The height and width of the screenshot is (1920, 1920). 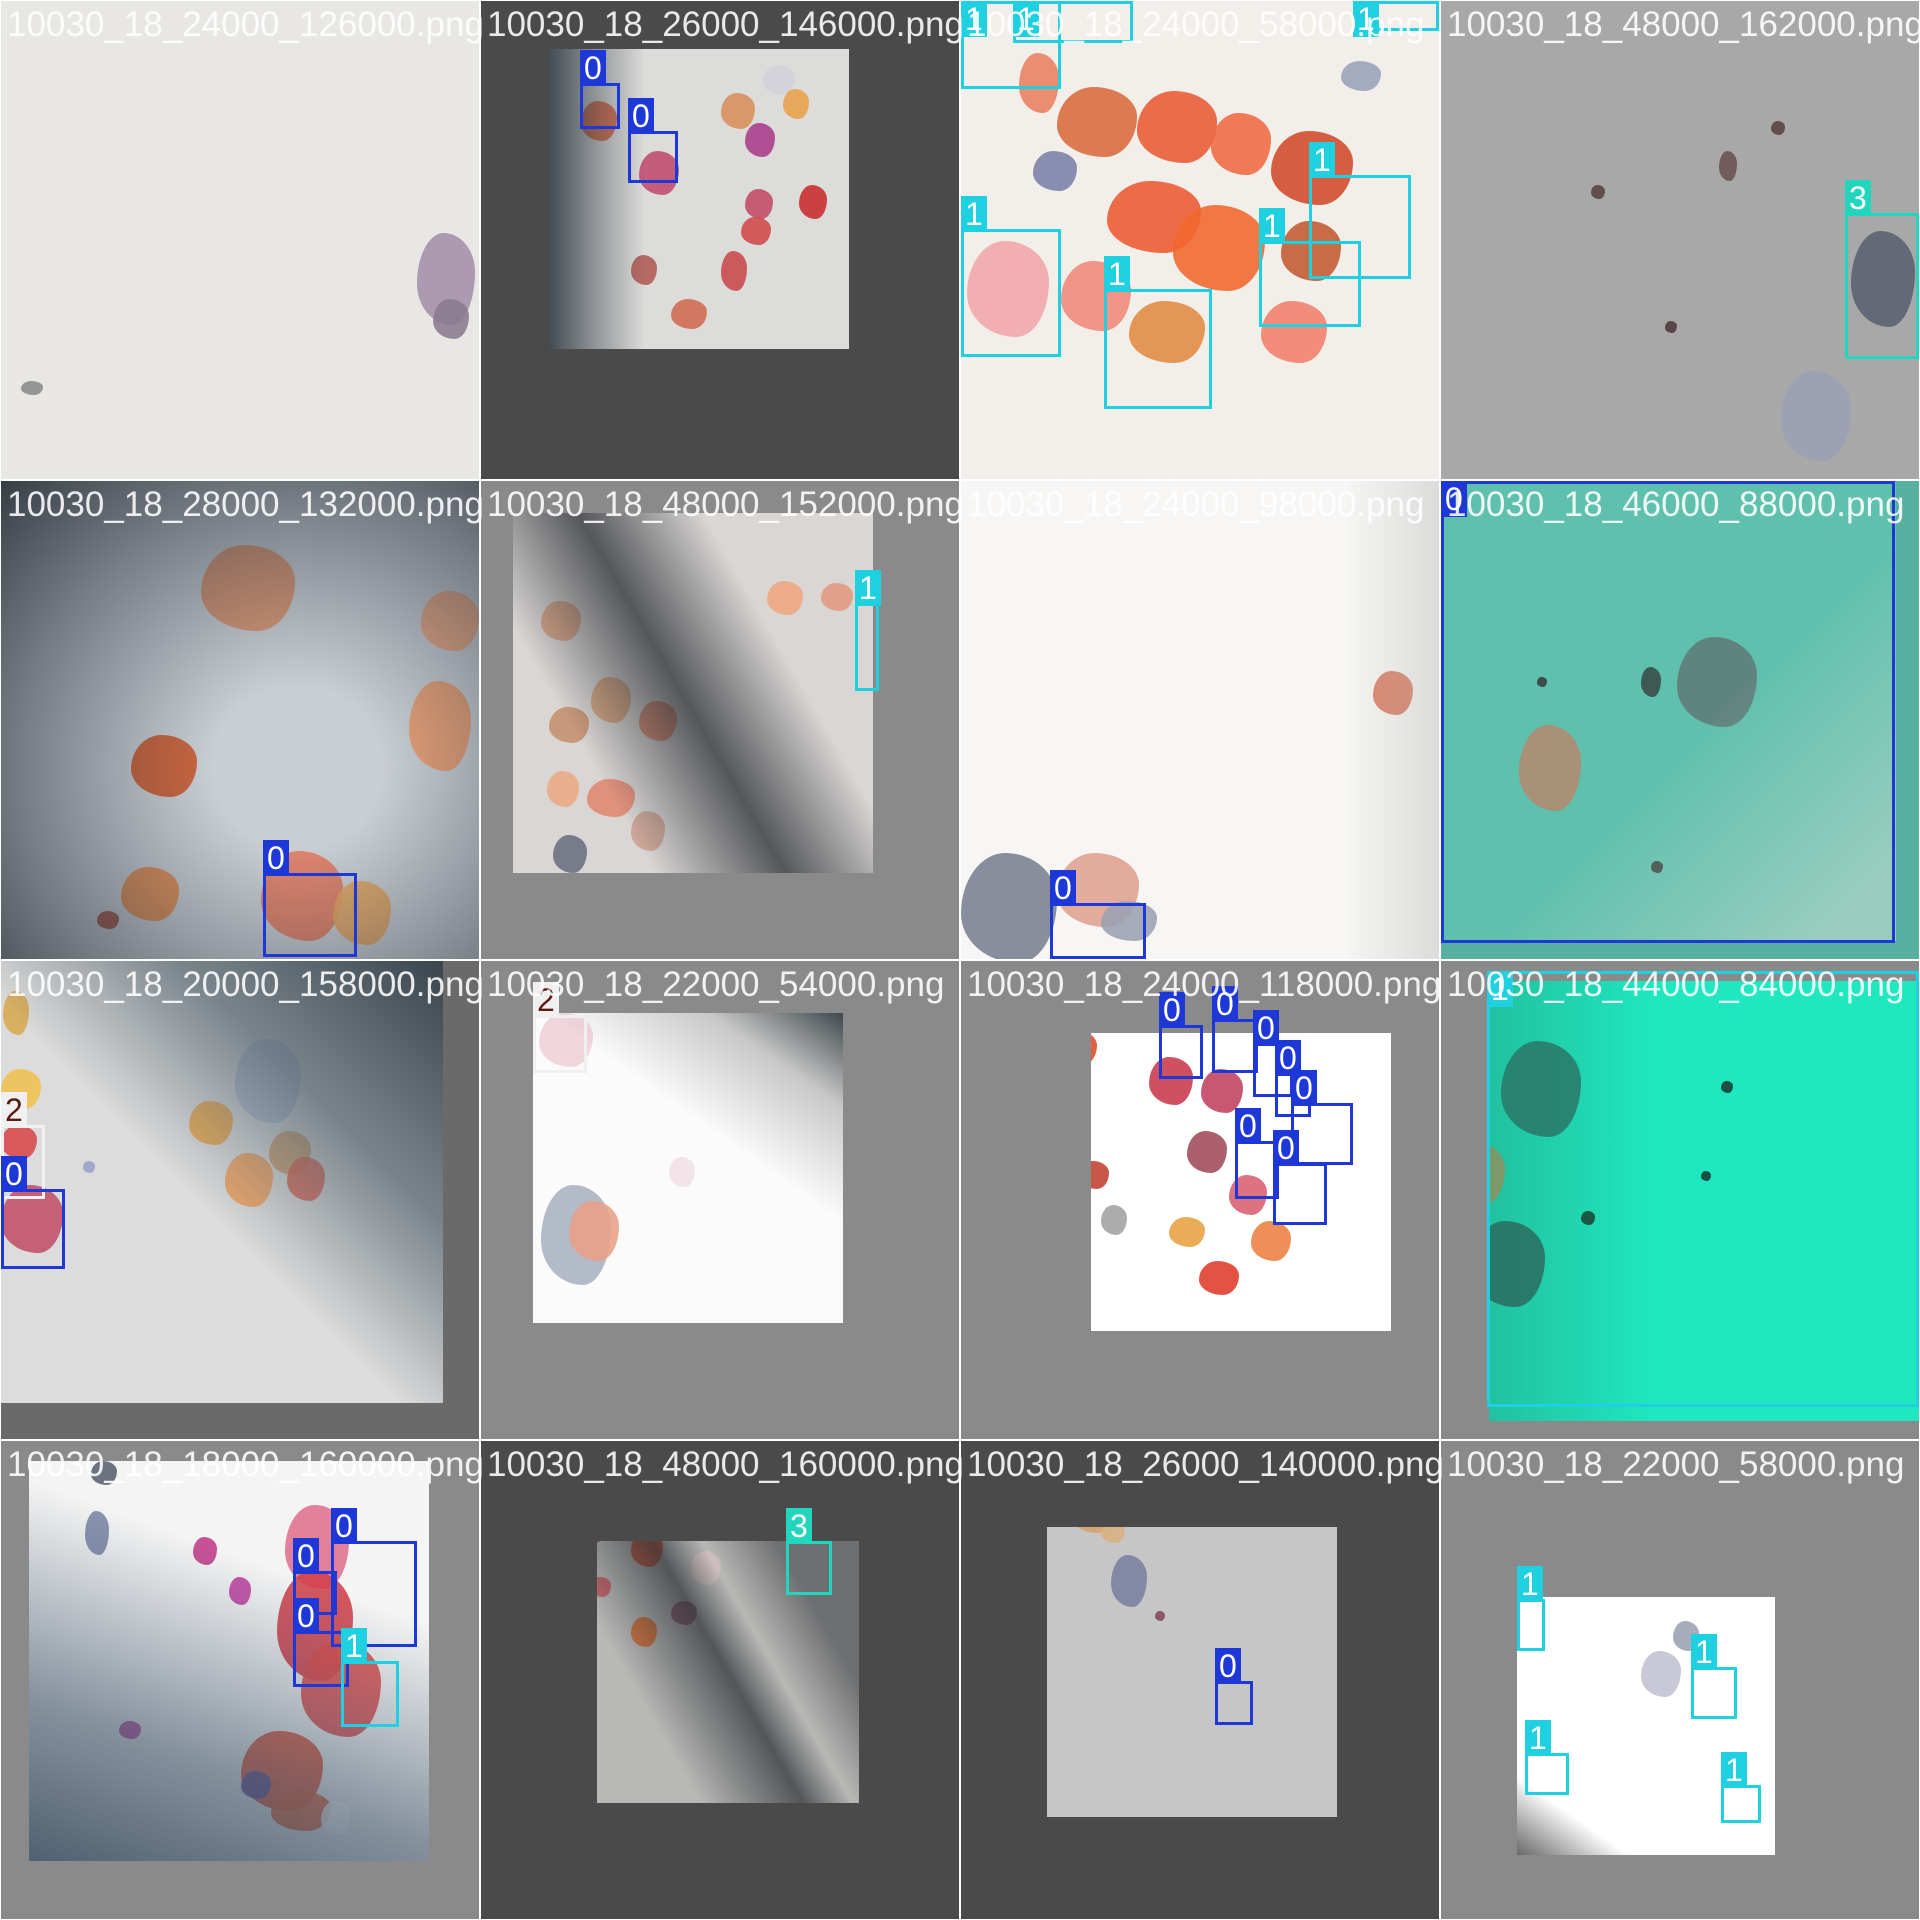 I want to click on class-tag: 2, so click(x=14, y=1110).